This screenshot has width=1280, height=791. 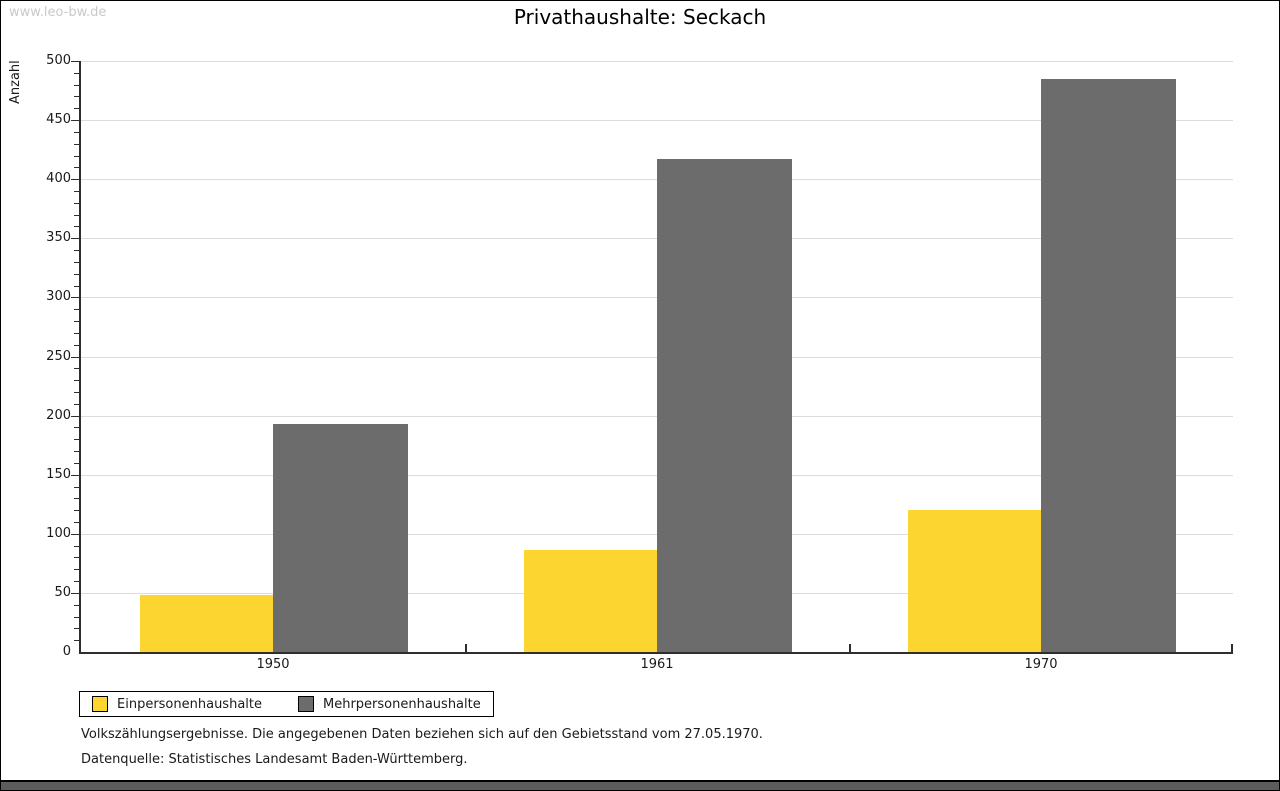 I want to click on y-tick-label-150: 150, so click(x=58, y=474).